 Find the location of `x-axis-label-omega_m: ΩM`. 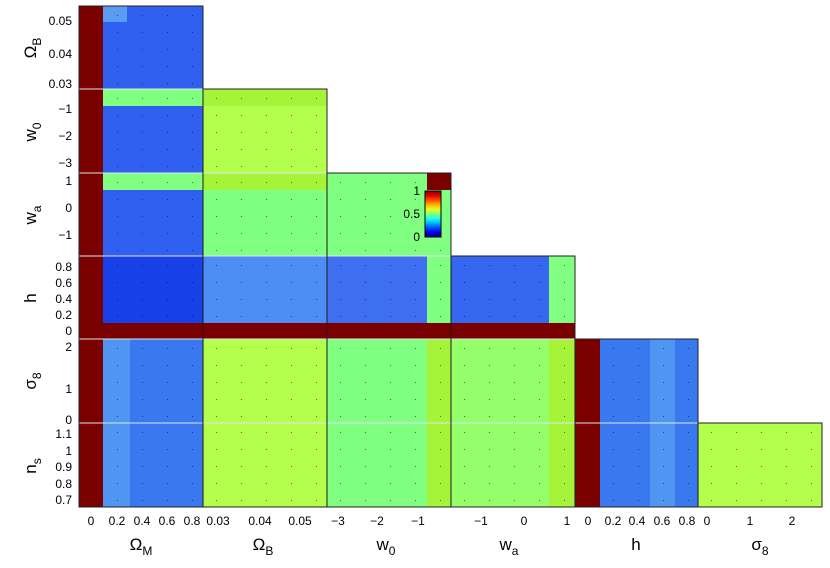

x-axis-label-omega_m: ΩM is located at coordinates (141, 546).